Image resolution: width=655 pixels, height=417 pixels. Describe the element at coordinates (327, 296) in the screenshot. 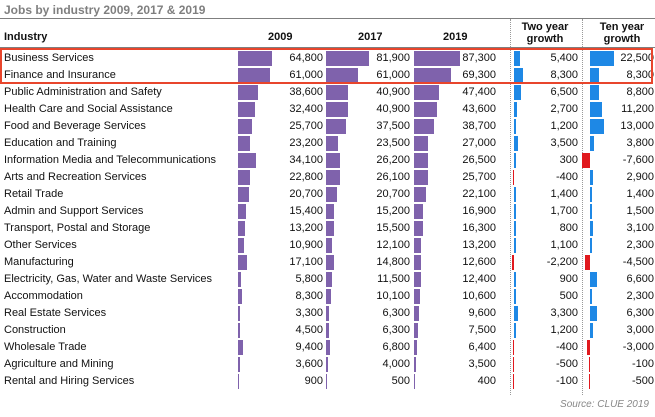

I see `table-row: Accommodation 8,300 10,100 10,600 500 2,300` at that location.